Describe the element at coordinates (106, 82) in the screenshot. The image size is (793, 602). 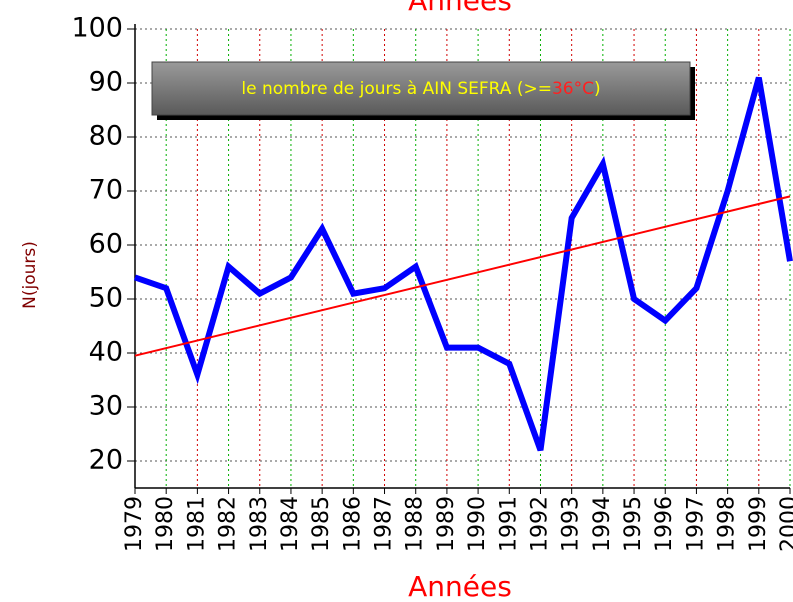
I see `y-tick-label: 90` at that location.